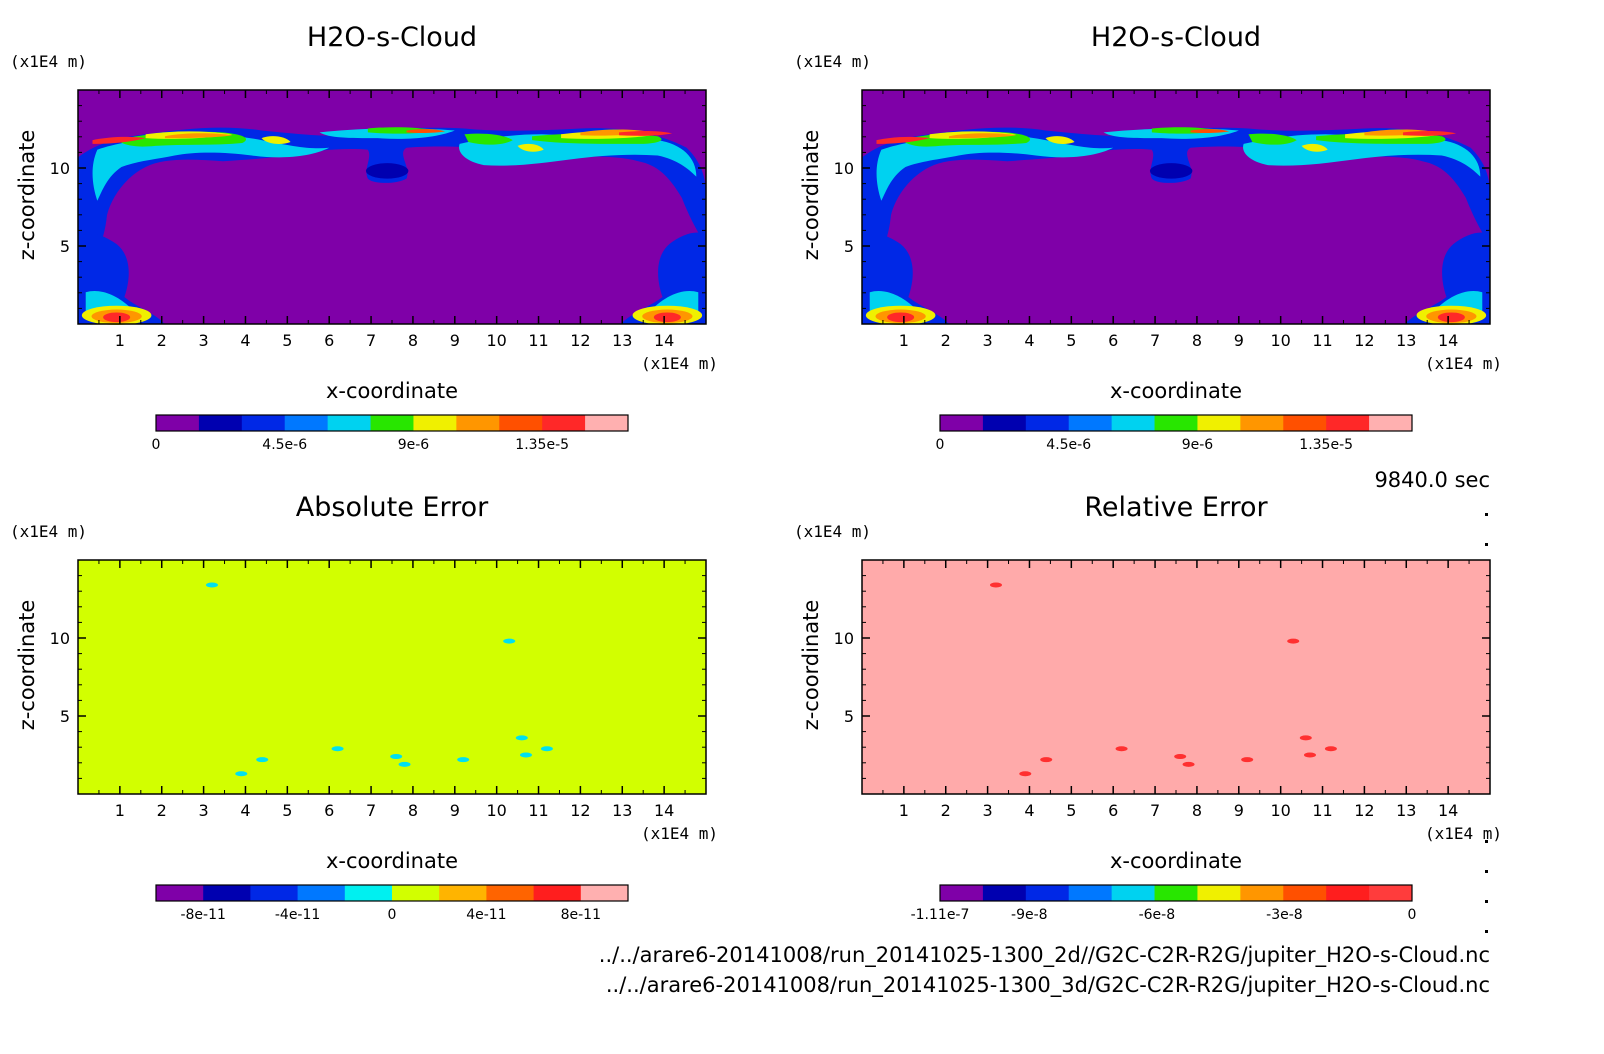 The height and width of the screenshot is (1054, 1604). I want to click on side-markers, so click(1486, 723).